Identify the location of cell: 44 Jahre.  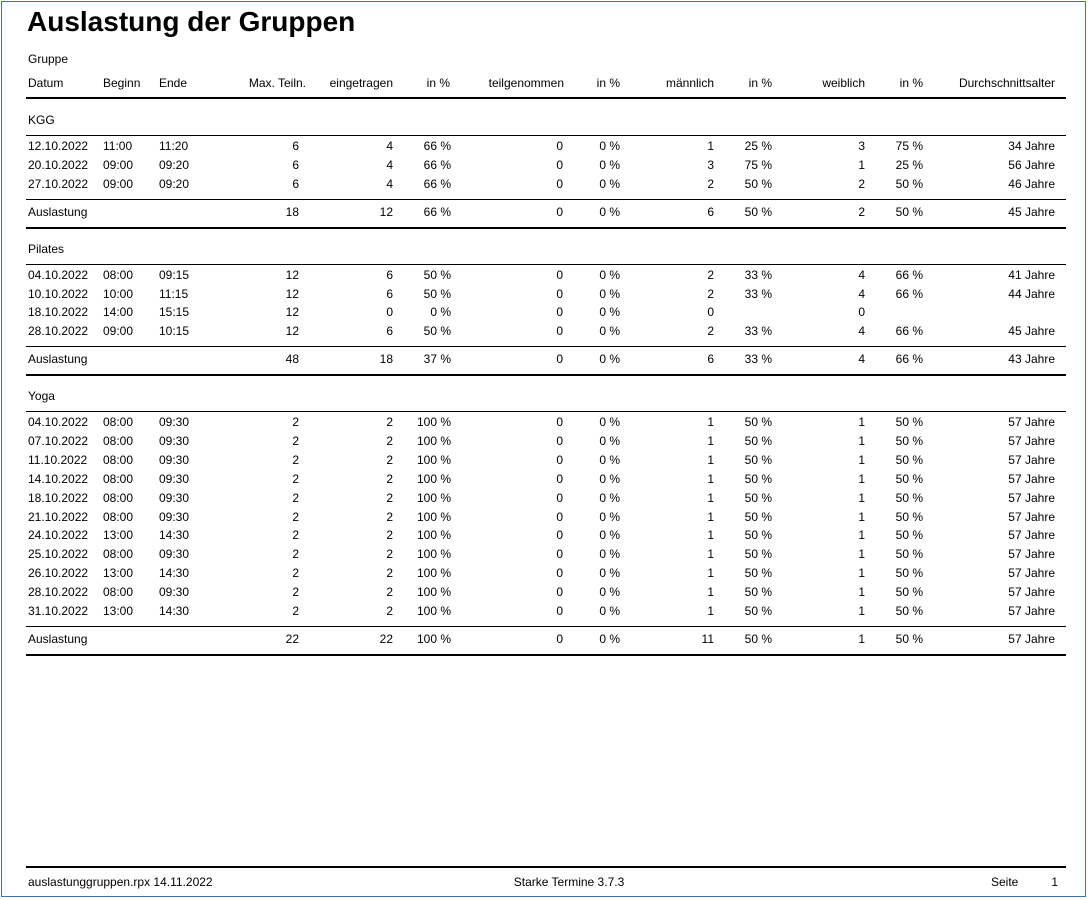
(1031, 293).